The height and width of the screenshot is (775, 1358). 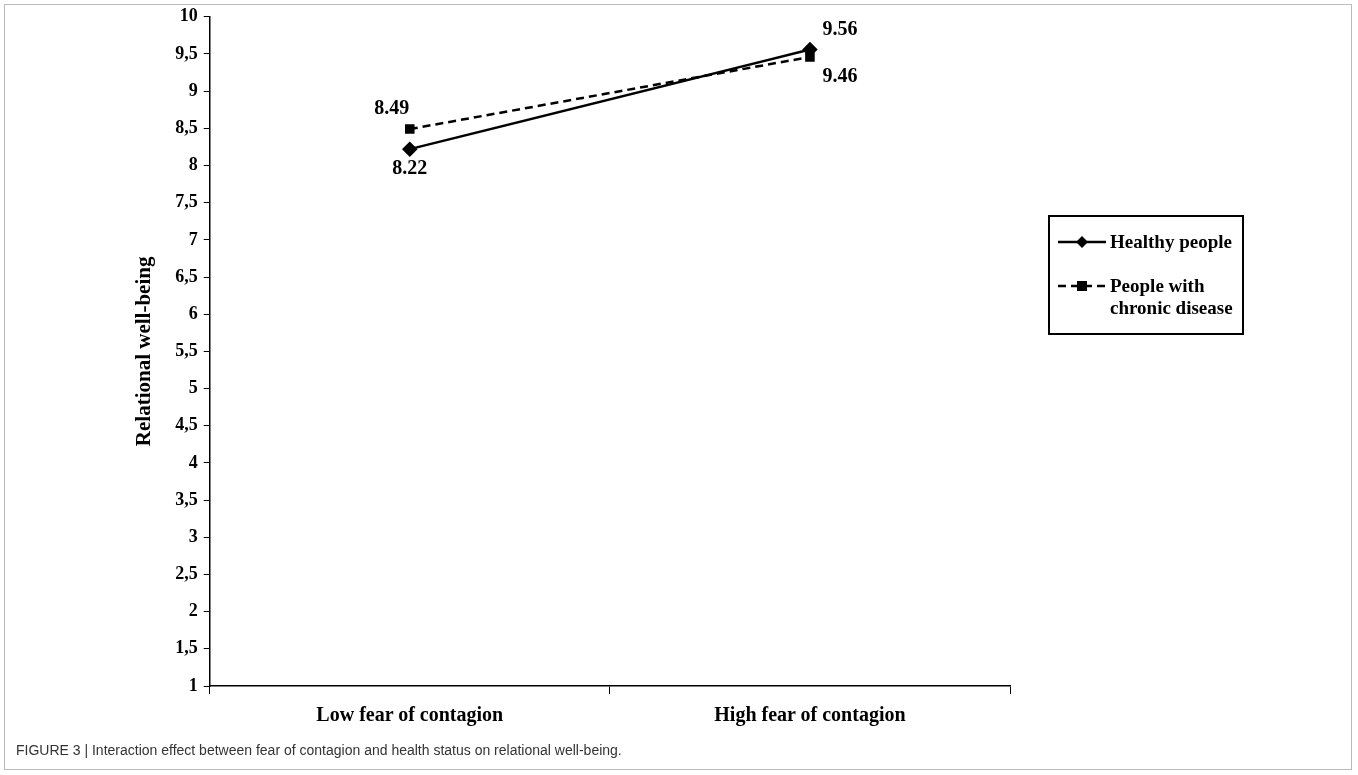 What do you see at coordinates (193, 461) in the screenshot?
I see `y-tick-label: 4` at bounding box center [193, 461].